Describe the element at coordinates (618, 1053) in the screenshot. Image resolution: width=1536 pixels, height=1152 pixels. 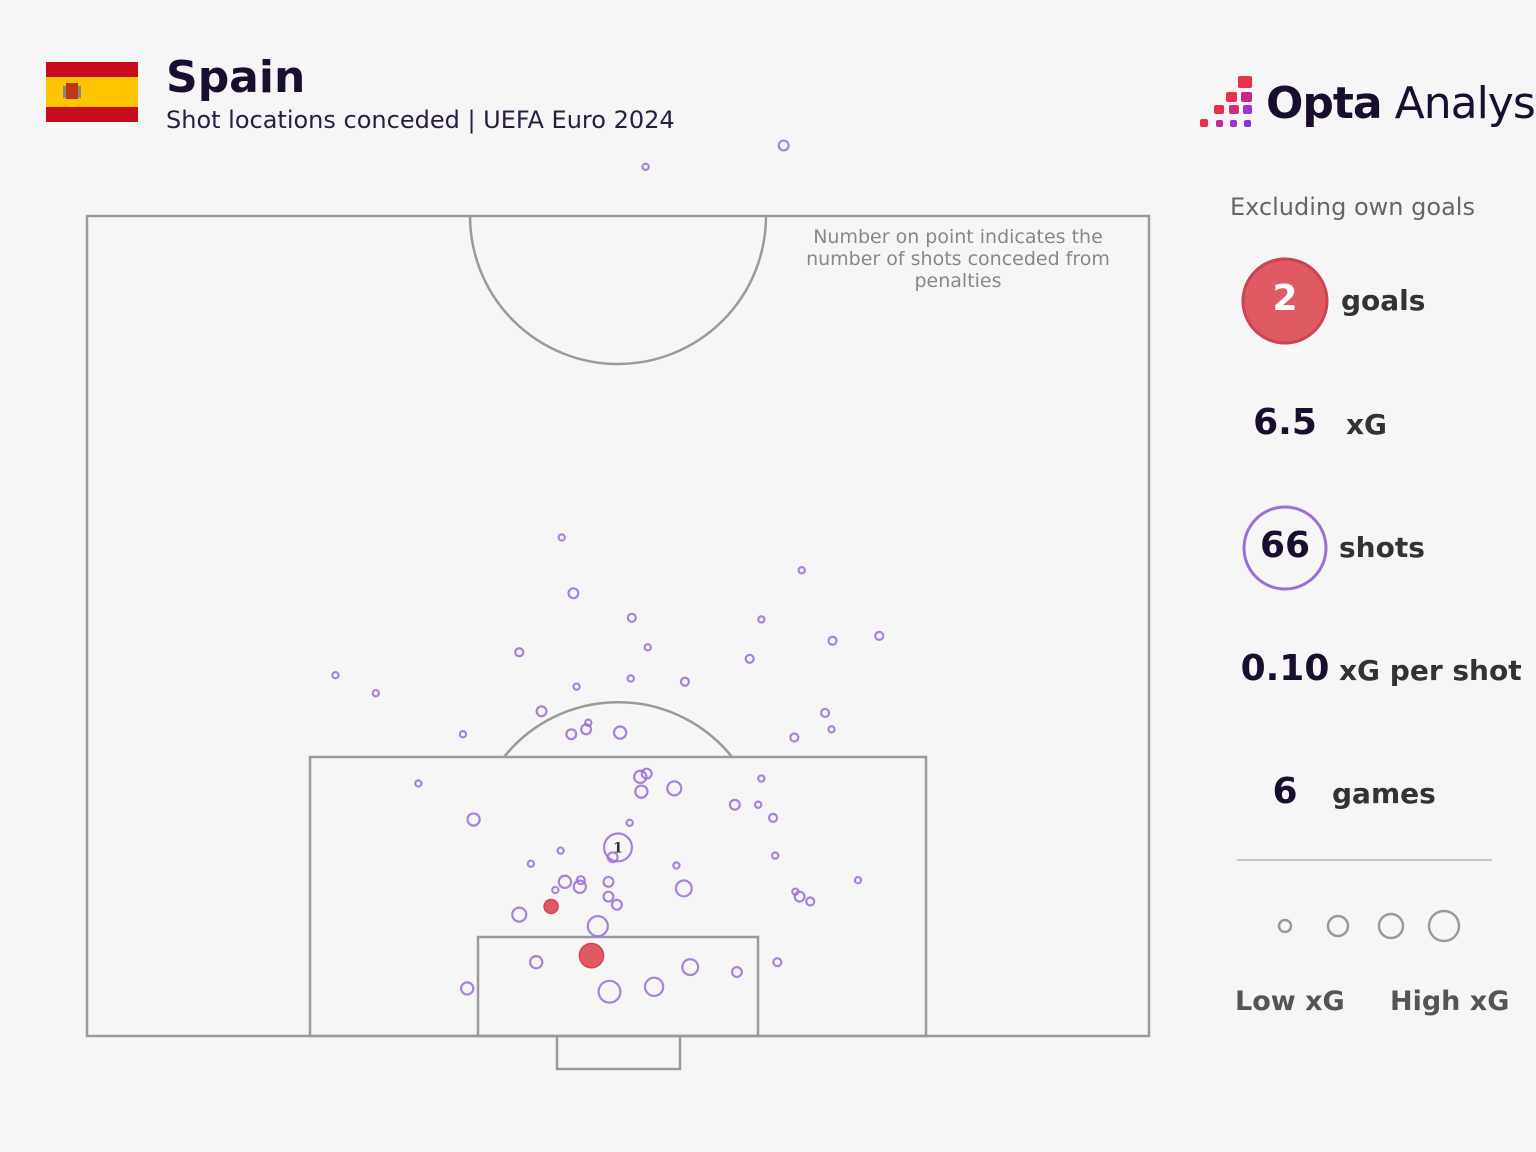
I see `goal` at that location.